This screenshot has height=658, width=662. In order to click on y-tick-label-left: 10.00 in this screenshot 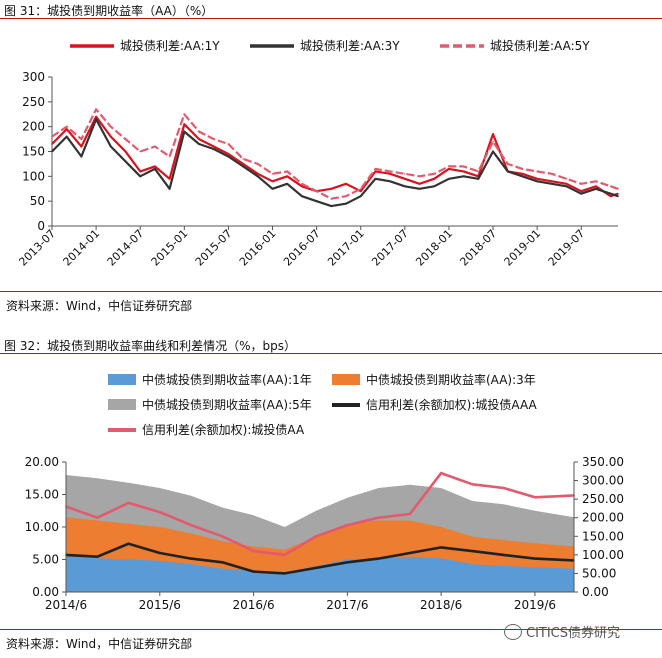, I will do `click(42, 527)`.